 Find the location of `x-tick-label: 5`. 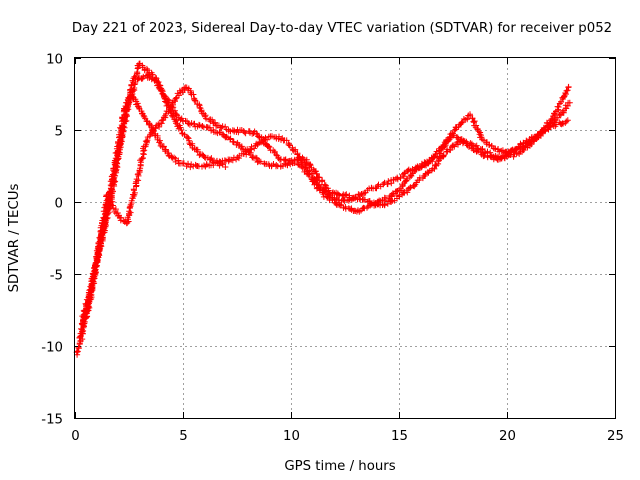

x-tick-label: 5 is located at coordinates (183, 436).